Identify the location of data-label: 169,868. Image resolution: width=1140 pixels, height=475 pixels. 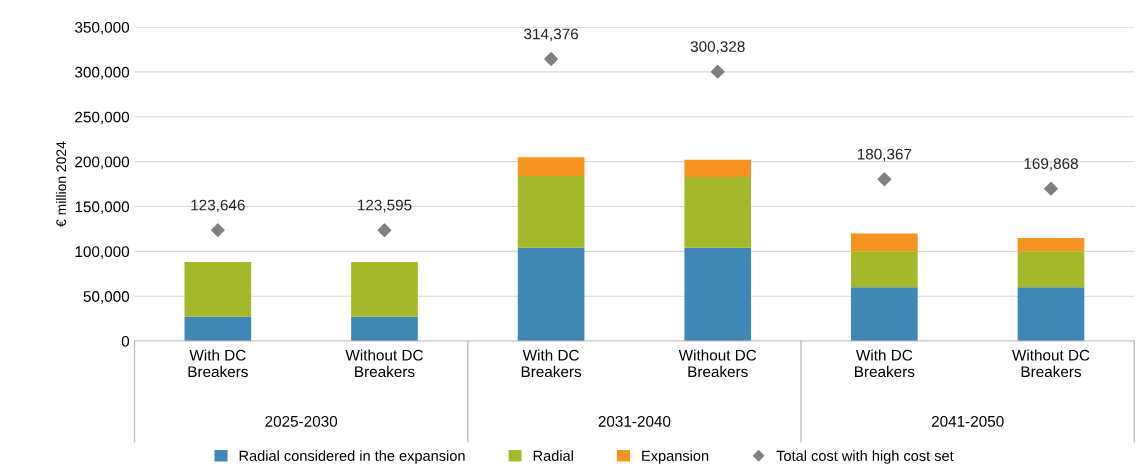
(1051, 164).